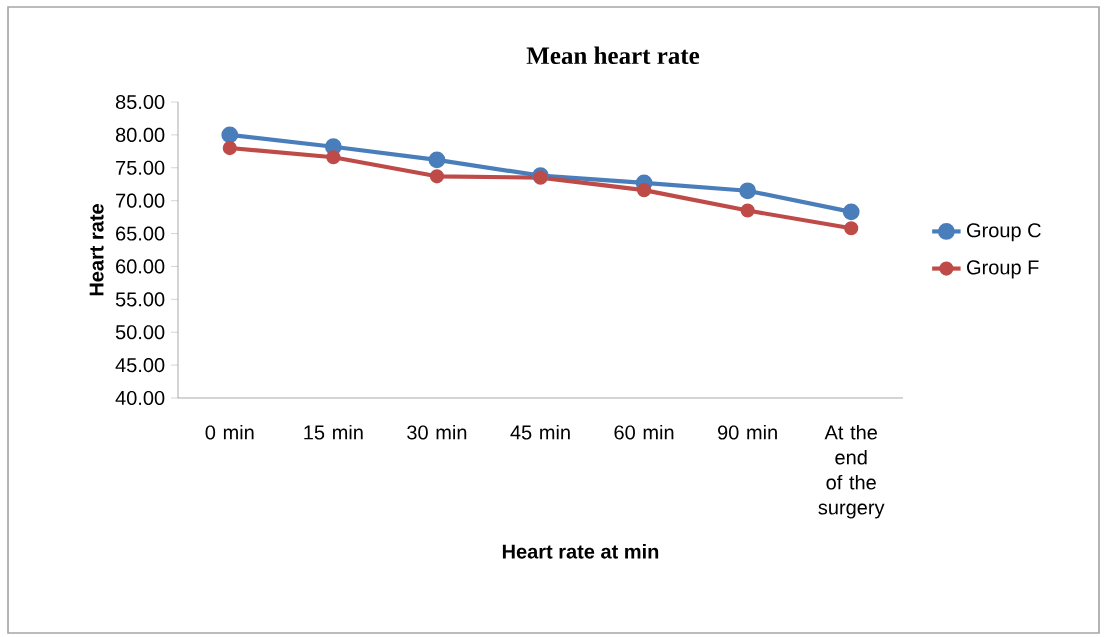 This screenshot has width=1107, height=637. Describe the element at coordinates (644, 432) in the screenshot. I see `x-tick-label: 60 min` at that location.